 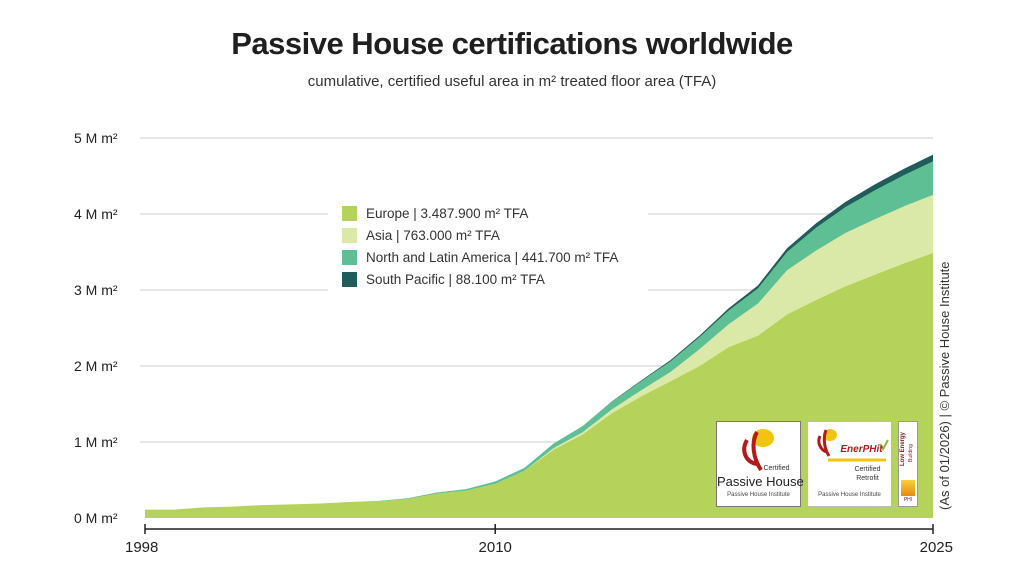 I want to click on passive-house-symbol-icon, so click(x=758, y=450).